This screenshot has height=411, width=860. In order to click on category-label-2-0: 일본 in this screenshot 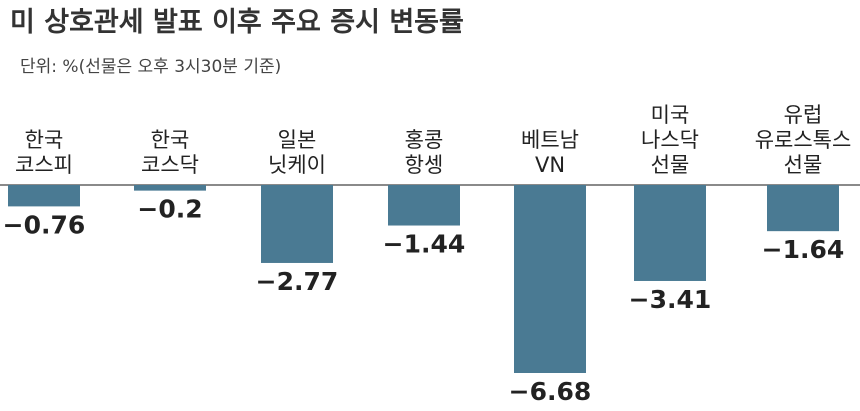, I will do `click(297, 140)`.